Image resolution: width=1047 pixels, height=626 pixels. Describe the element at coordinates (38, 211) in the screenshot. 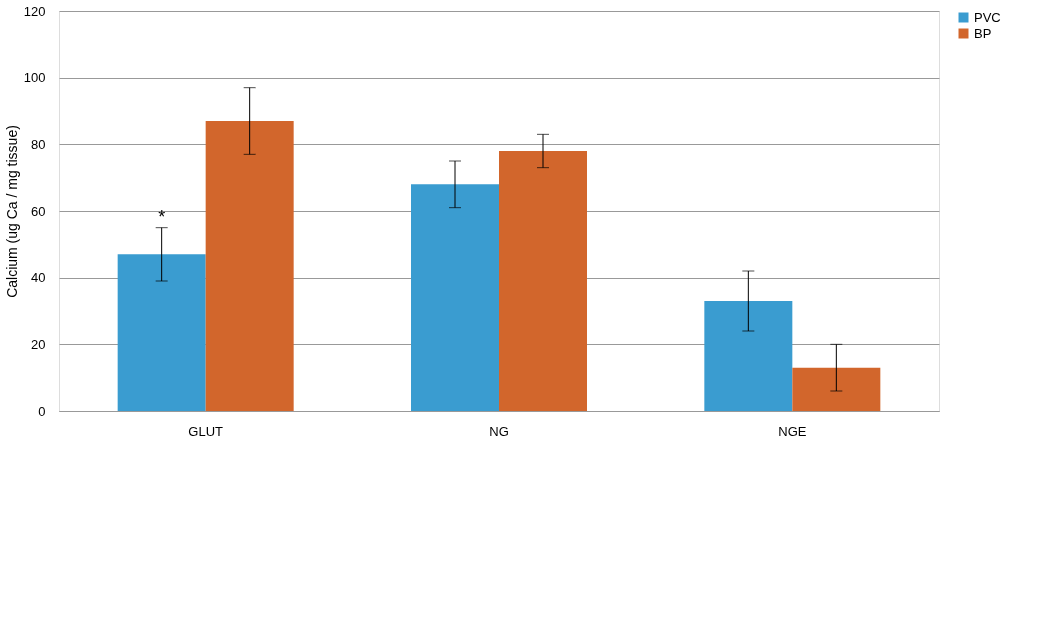

I see `y-tick-label: 60` at that location.